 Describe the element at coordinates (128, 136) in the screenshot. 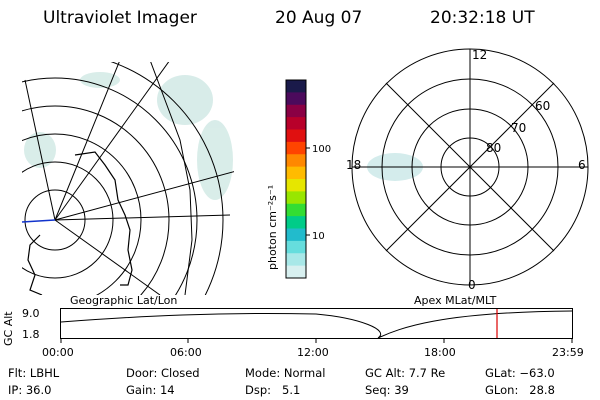

I see `aurora-emission` at that location.